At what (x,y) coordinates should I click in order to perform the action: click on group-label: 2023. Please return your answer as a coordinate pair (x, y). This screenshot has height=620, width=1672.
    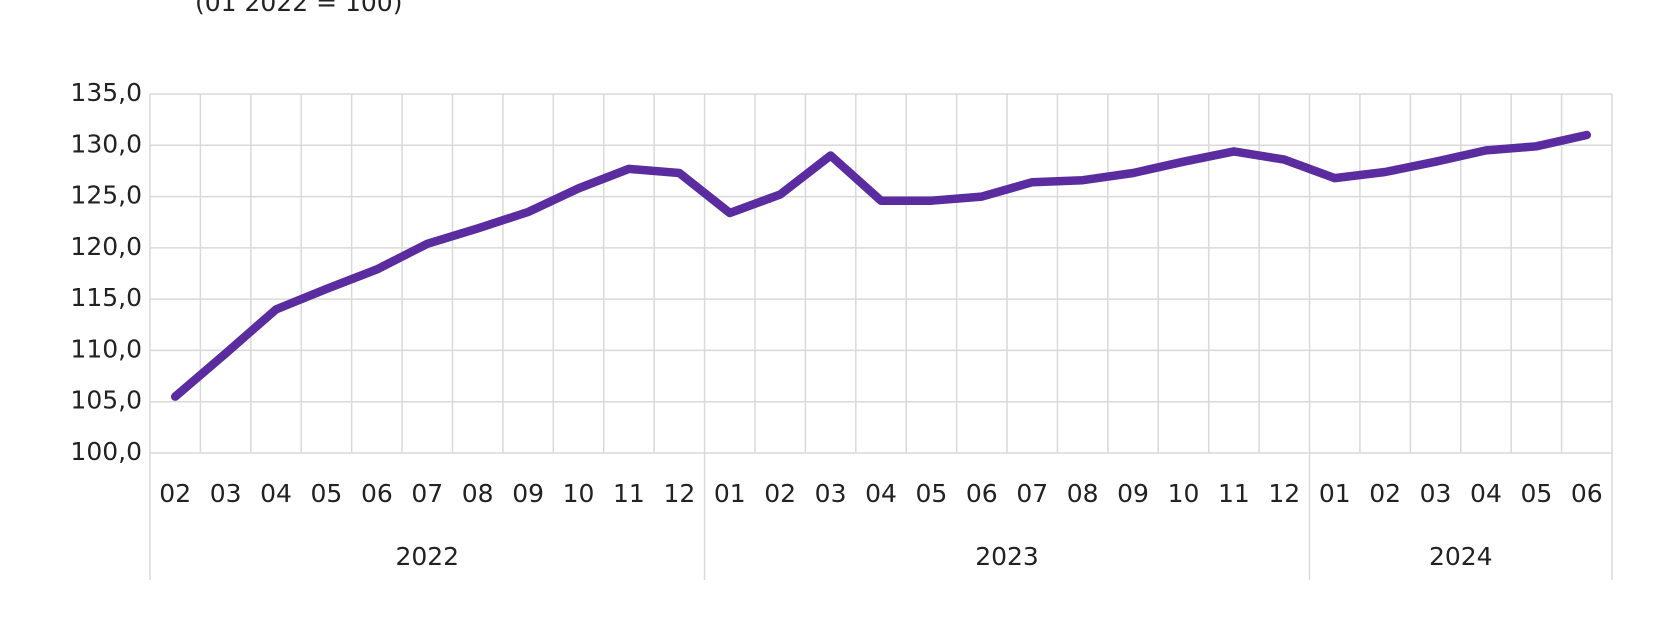
    Looking at the image, I should click on (1007, 556).